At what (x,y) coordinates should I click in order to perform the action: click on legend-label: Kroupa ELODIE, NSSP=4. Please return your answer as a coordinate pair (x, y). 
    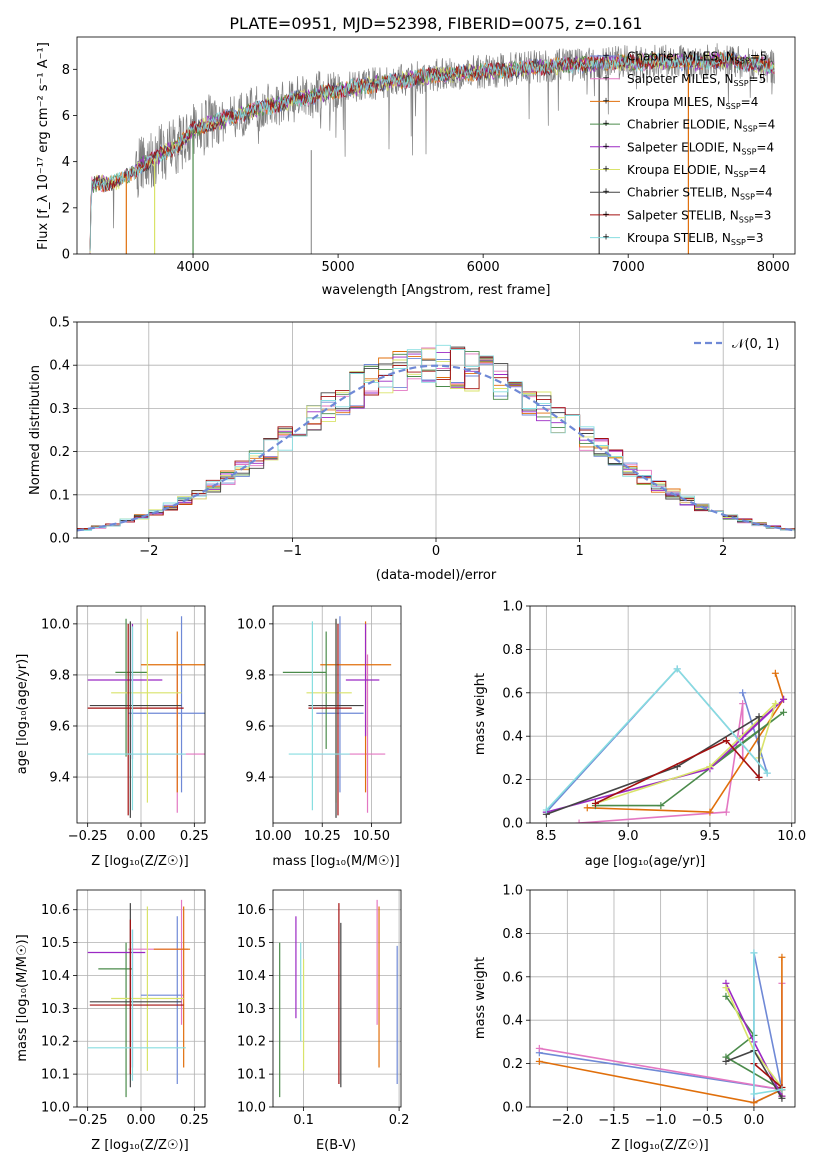
    Looking at the image, I should click on (696, 171).